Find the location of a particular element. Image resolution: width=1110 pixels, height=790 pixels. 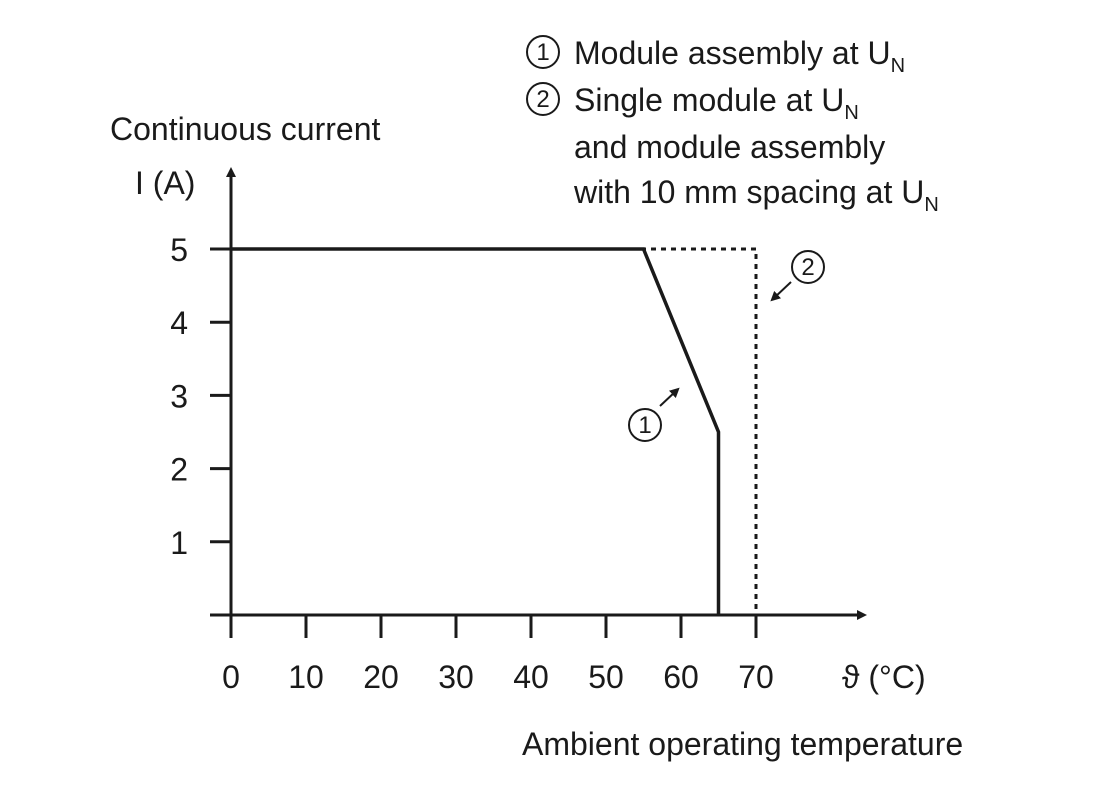

x-axis-caption: Ambient operating temperature is located at coordinates (742, 744).